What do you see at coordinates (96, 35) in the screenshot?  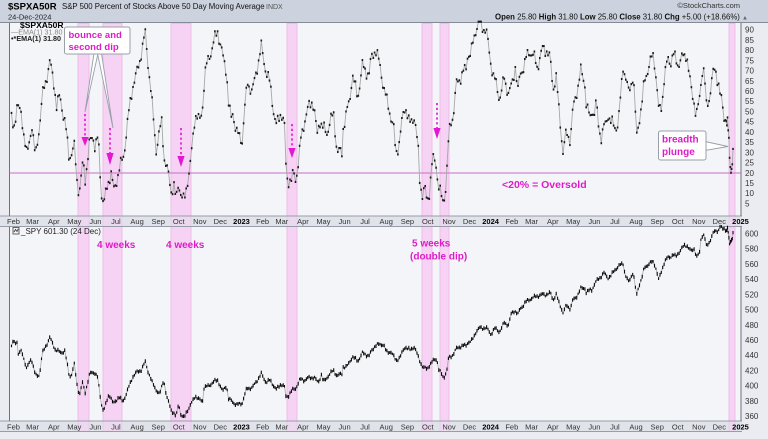 I see `svg-text: bounce and` at bounding box center [96, 35].